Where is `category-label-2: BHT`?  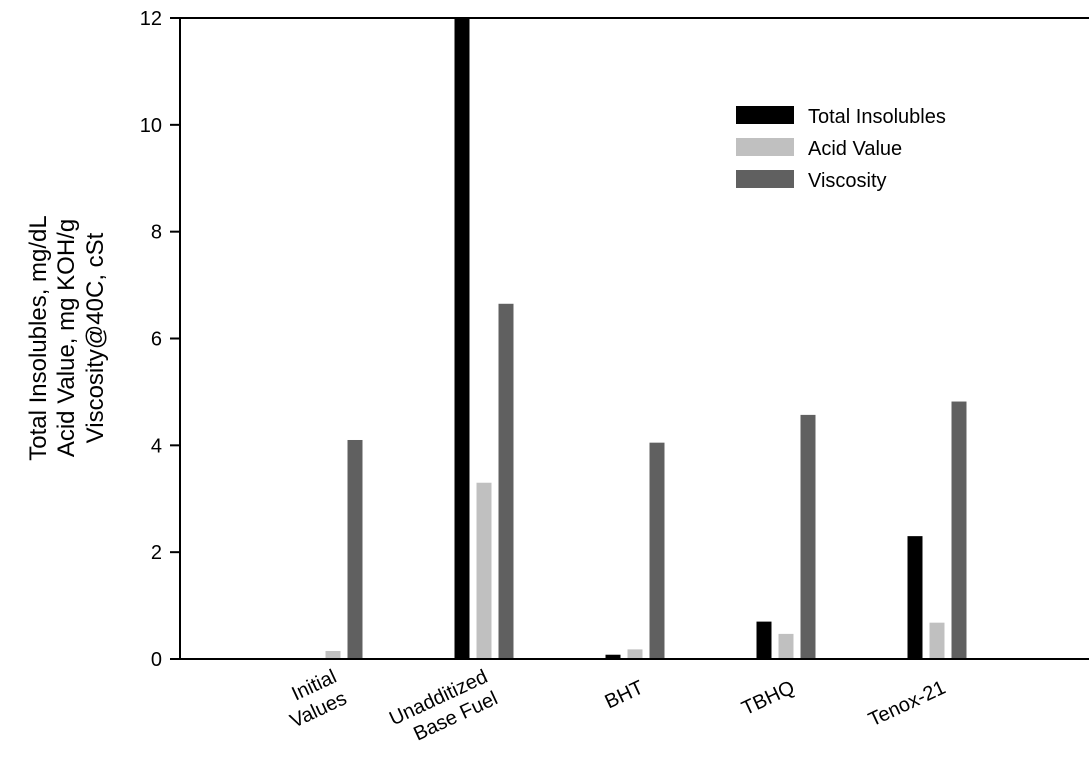 category-label-2: BHT is located at coordinates (625, 695).